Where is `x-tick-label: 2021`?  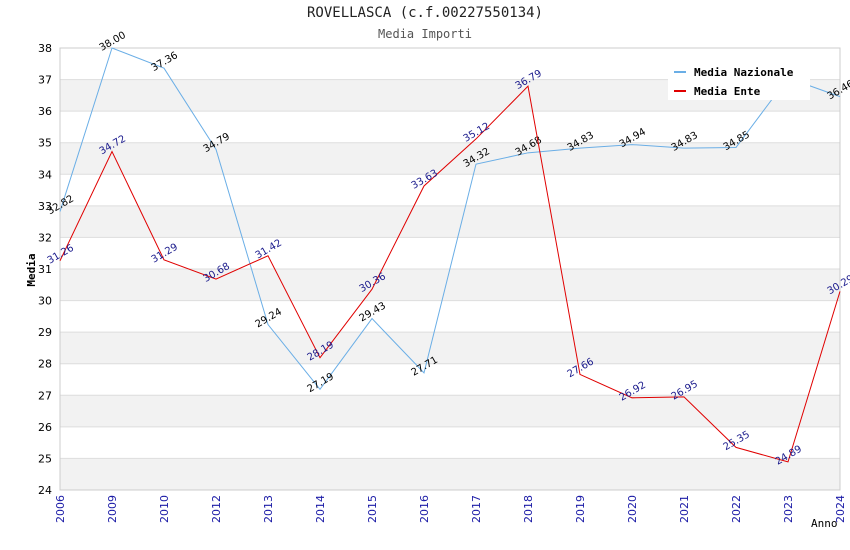 x-tick-label: 2021 is located at coordinates (684, 509).